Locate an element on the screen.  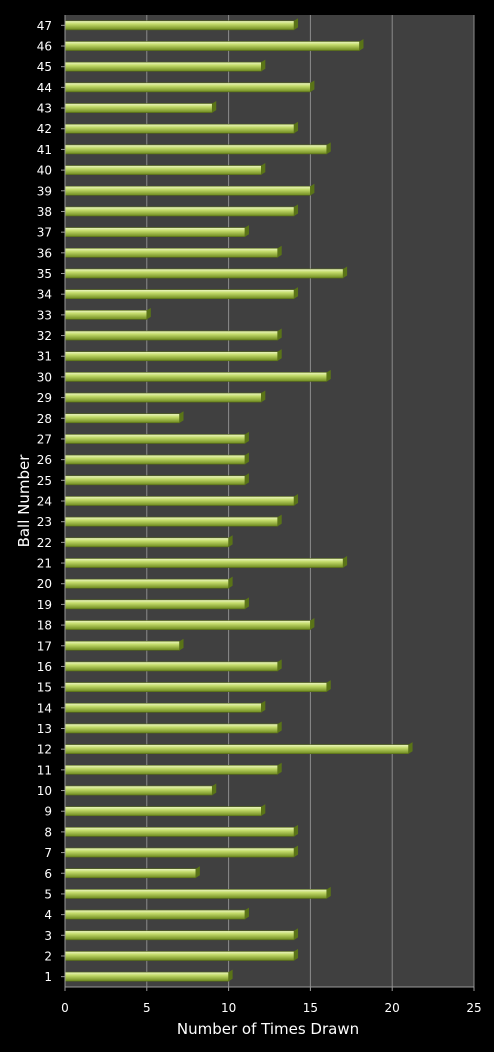
x-tick-label-0: 0 is located at coordinates (65, 1008).